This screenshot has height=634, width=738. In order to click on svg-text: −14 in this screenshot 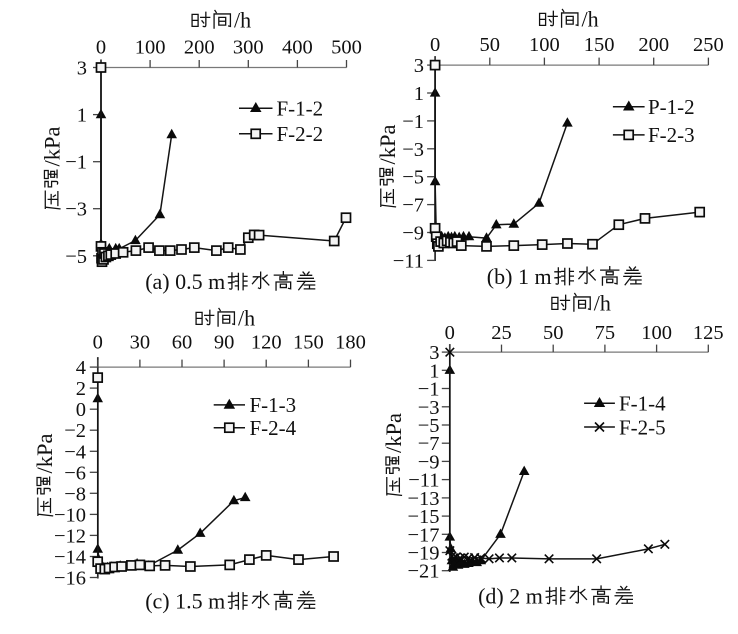, I will do `click(70, 558)`.